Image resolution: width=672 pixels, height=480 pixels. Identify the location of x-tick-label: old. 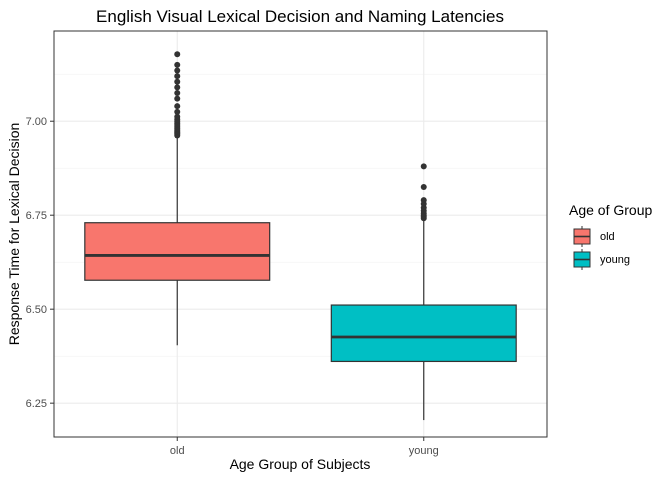
(177, 451).